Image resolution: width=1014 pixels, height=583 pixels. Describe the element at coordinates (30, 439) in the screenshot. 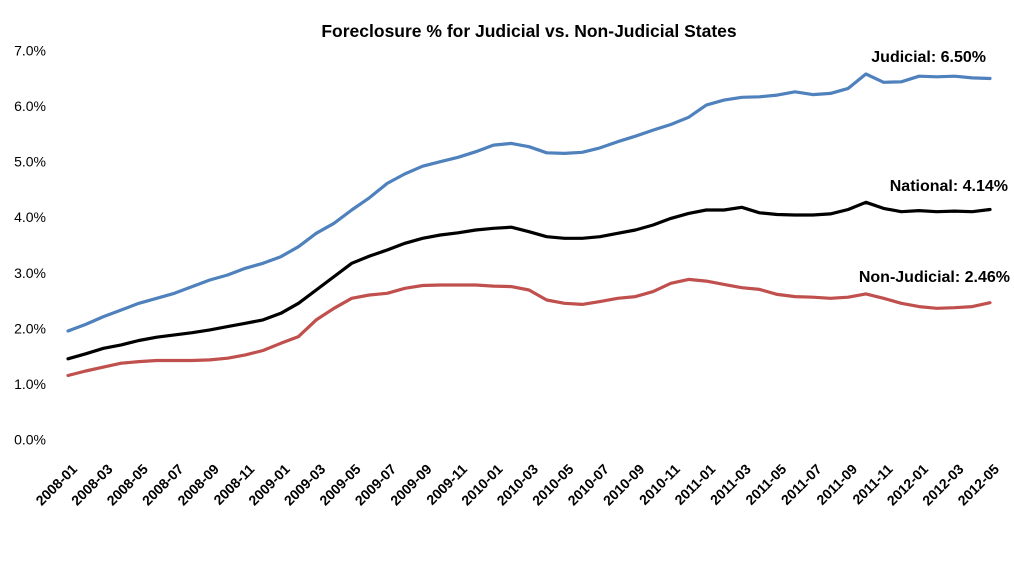

I see `y-tick-label: 0.0%` at that location.